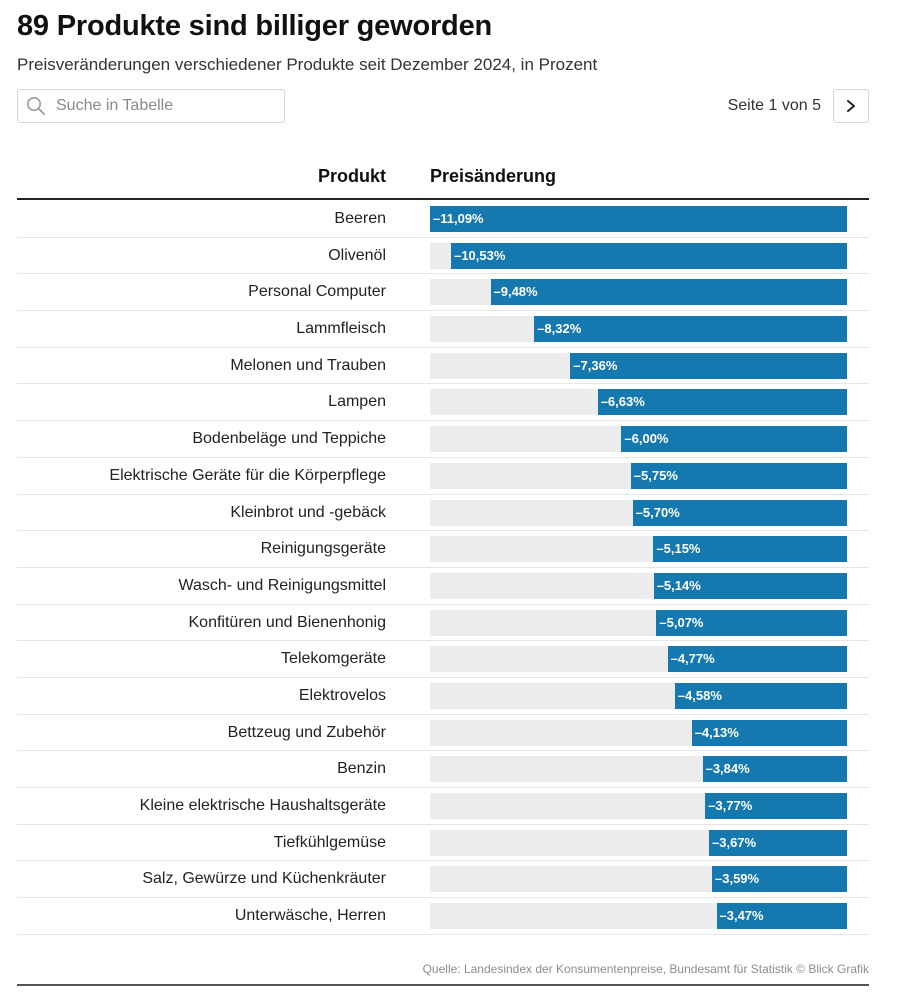  Describe the element at coordinates (730, 805) in the screenshot. I see `value-label: –3,77%` at that location.